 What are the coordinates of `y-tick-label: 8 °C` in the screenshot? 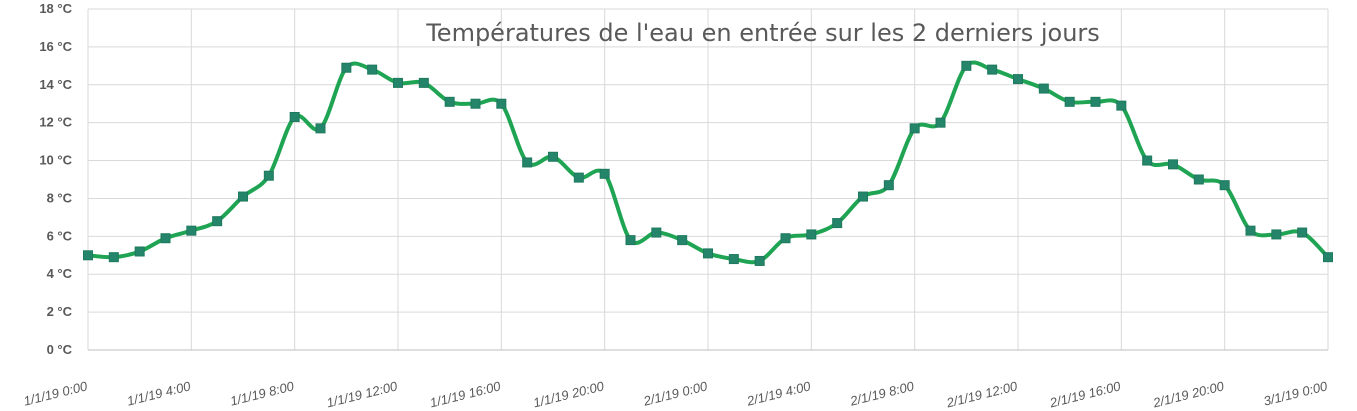 It's located at (60, 197).